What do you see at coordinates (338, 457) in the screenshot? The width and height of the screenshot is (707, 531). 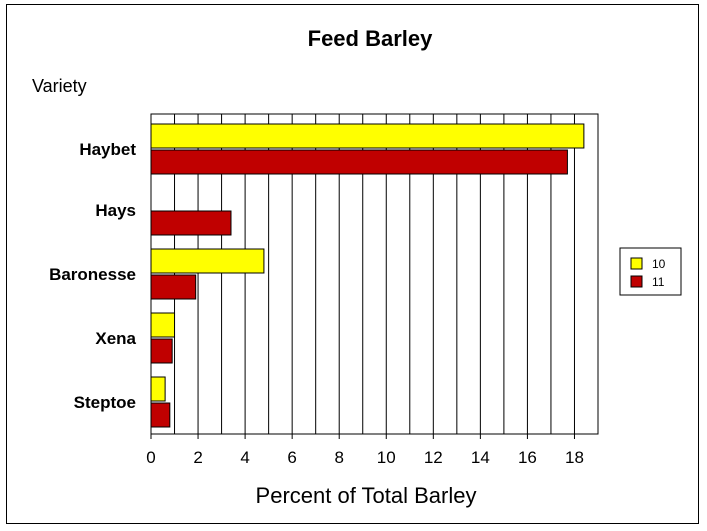 I see `x-tick-label: 8` at bounding box center [338, 457].